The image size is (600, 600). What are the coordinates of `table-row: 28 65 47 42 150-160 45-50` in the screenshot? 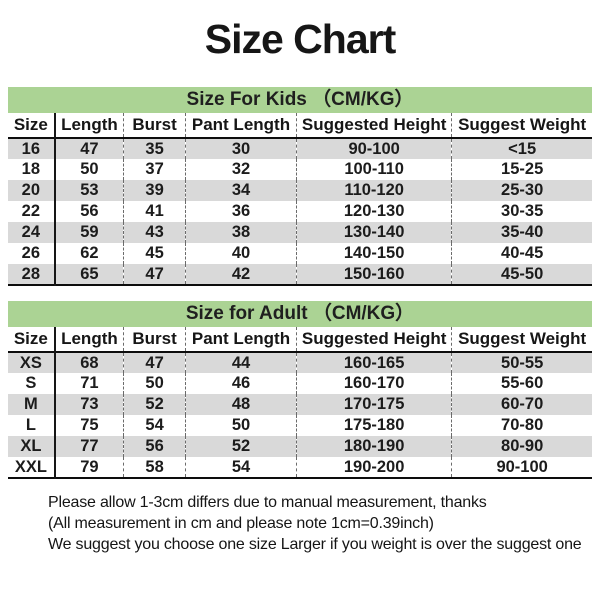 It's located at (300, 274).